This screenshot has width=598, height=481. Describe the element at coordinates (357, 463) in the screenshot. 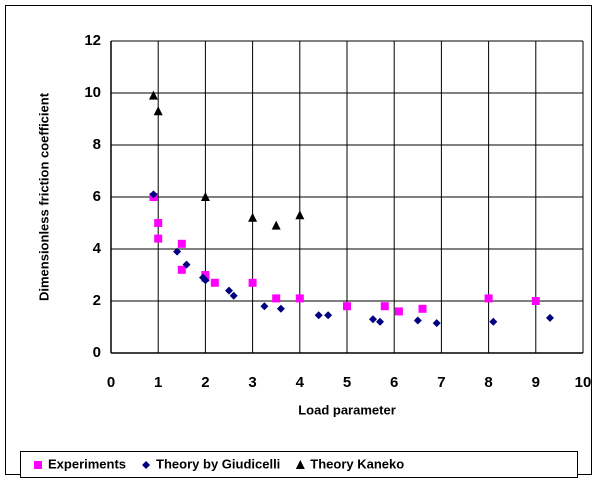

I see `legend-label: Theory Kaneko` at that location.